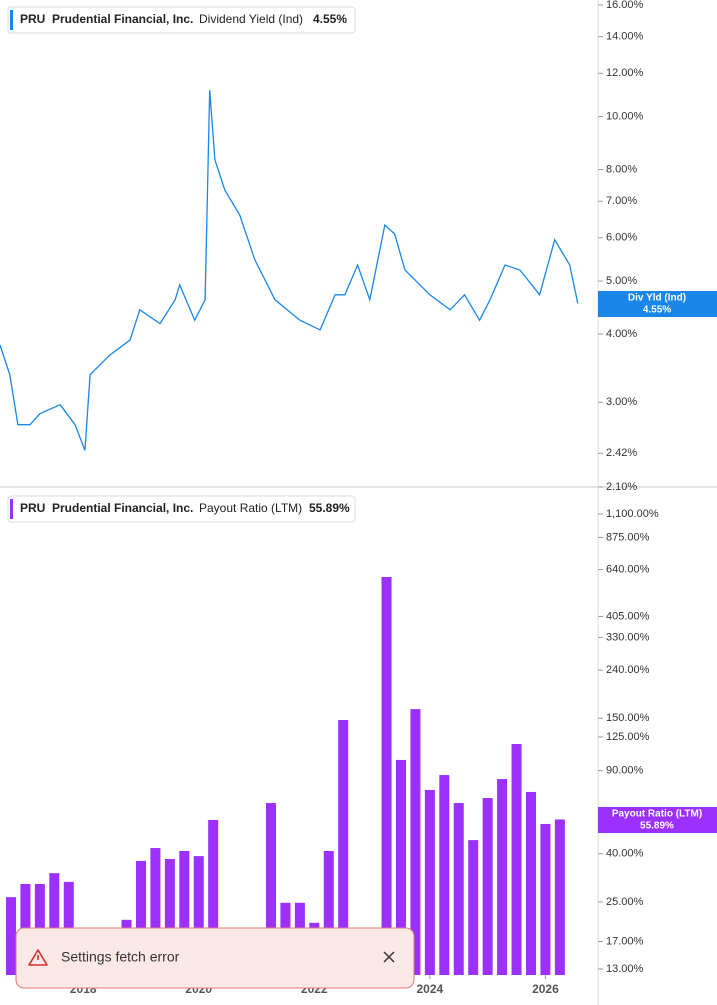 Image resolution: width=717 pixels, height=1005 pixels. Describe the element at coordinates (625, 116) in the screenshot. I see `y-tick-label: 10.00%` at that location.